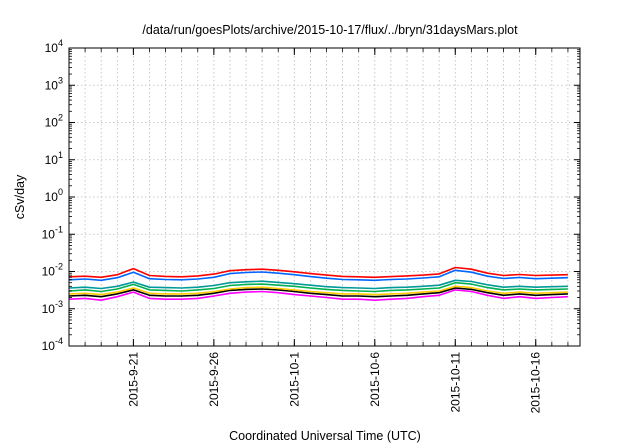  Describe the element at coordinates (133, 379) in the screenshot. I see `x-tick-label: 2015-9-21` at that location.